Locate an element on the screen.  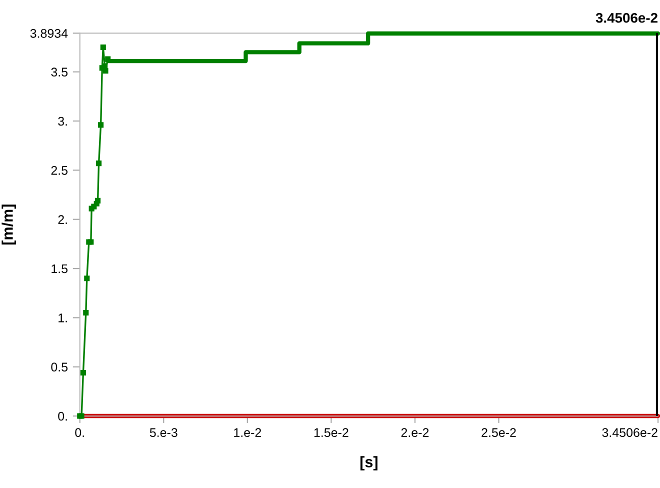
y-tick-label: 2. is located at coordinates (62, 219).